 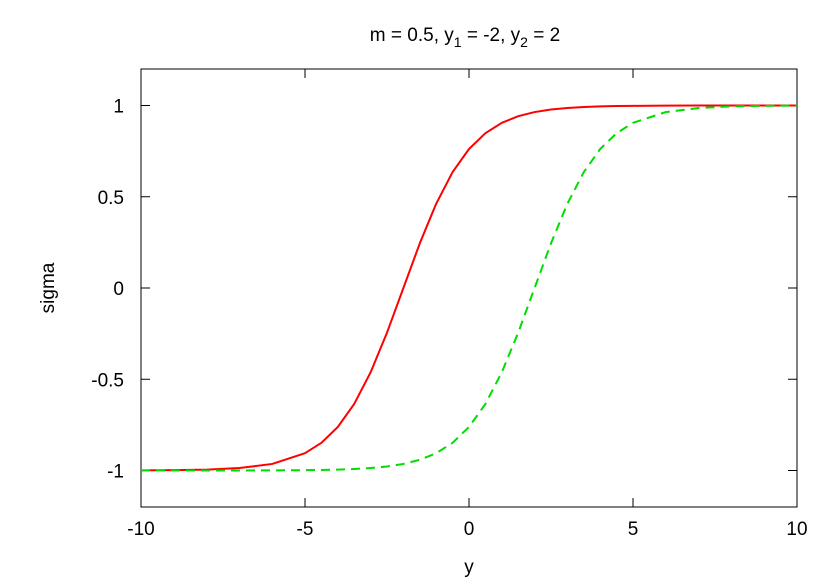 I want to click on y-tick-label: 0, so click(x=118, y=289).